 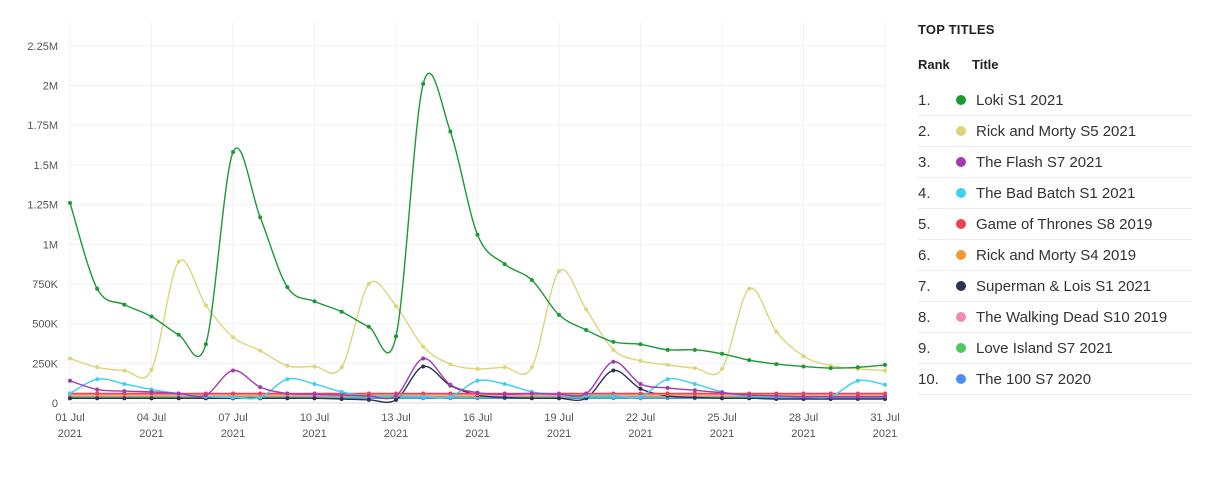 What do you see at coordinates (45, 285) in the screenshot?
I see `y-tick-label: 750K` at bounding box center [45, 285].